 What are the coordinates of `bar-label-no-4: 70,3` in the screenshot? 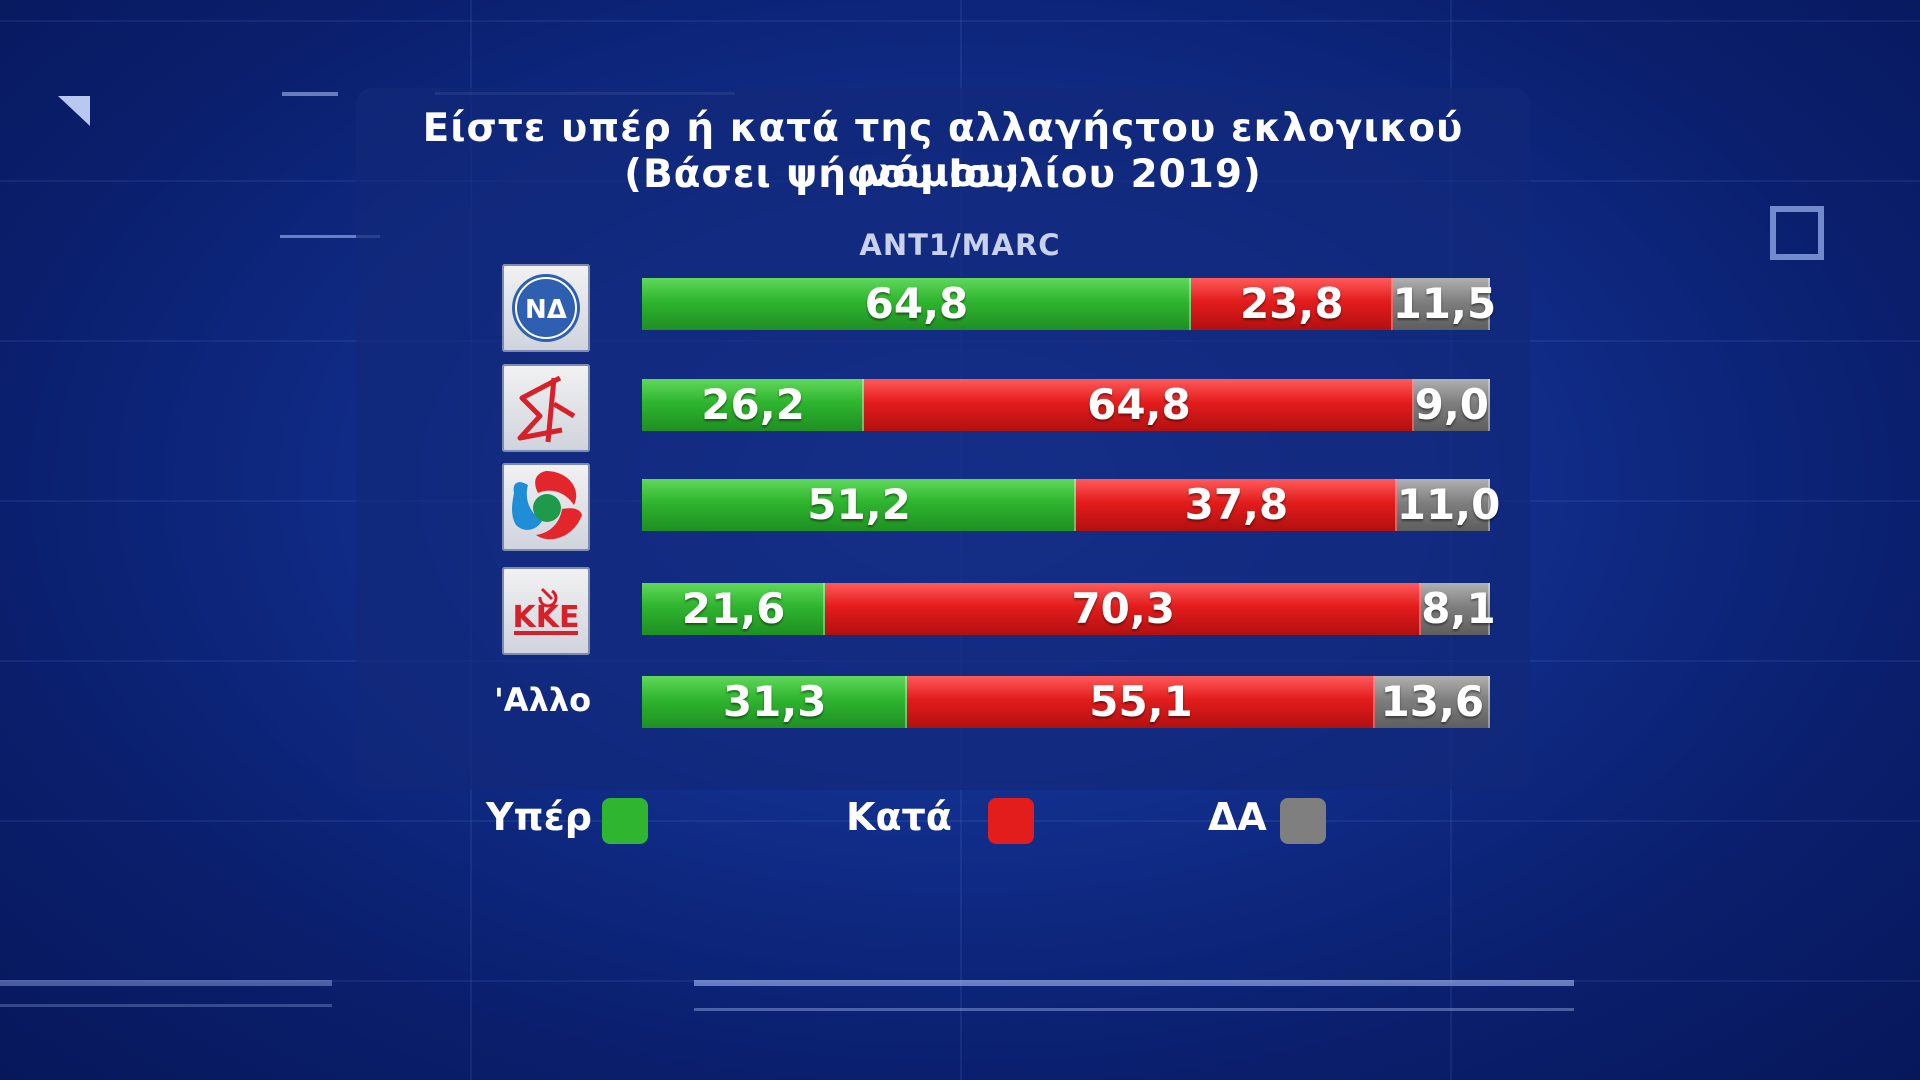 It's located at (1123, 608).